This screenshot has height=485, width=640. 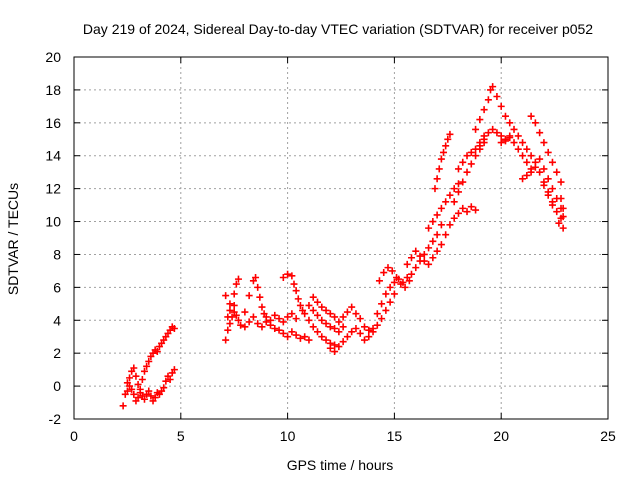 What do you see at coordinates (288, 436) in the screenshot?
I see `x-tick-label: 10` at bounding box center [288, 436].